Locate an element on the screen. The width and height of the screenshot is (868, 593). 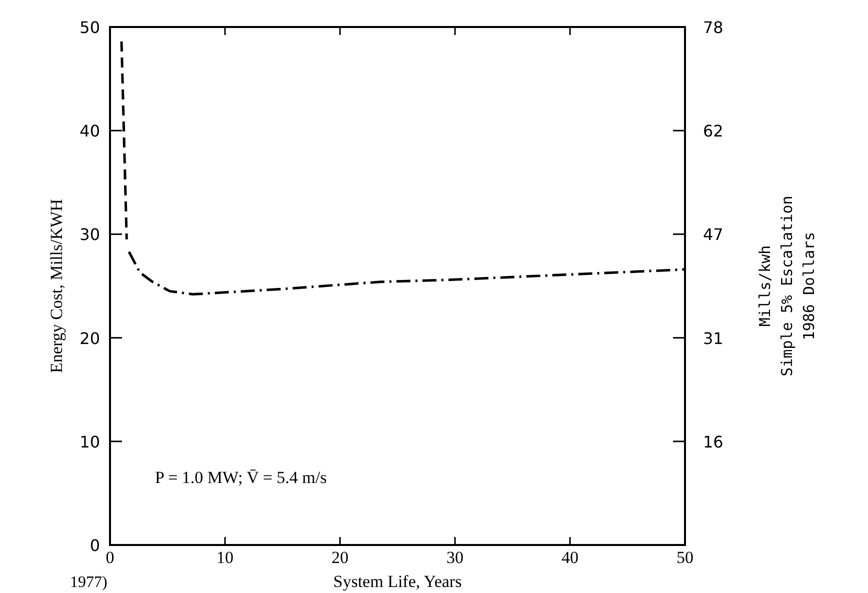
y2-tick-label: 62 is located at coordinates (713, 131).